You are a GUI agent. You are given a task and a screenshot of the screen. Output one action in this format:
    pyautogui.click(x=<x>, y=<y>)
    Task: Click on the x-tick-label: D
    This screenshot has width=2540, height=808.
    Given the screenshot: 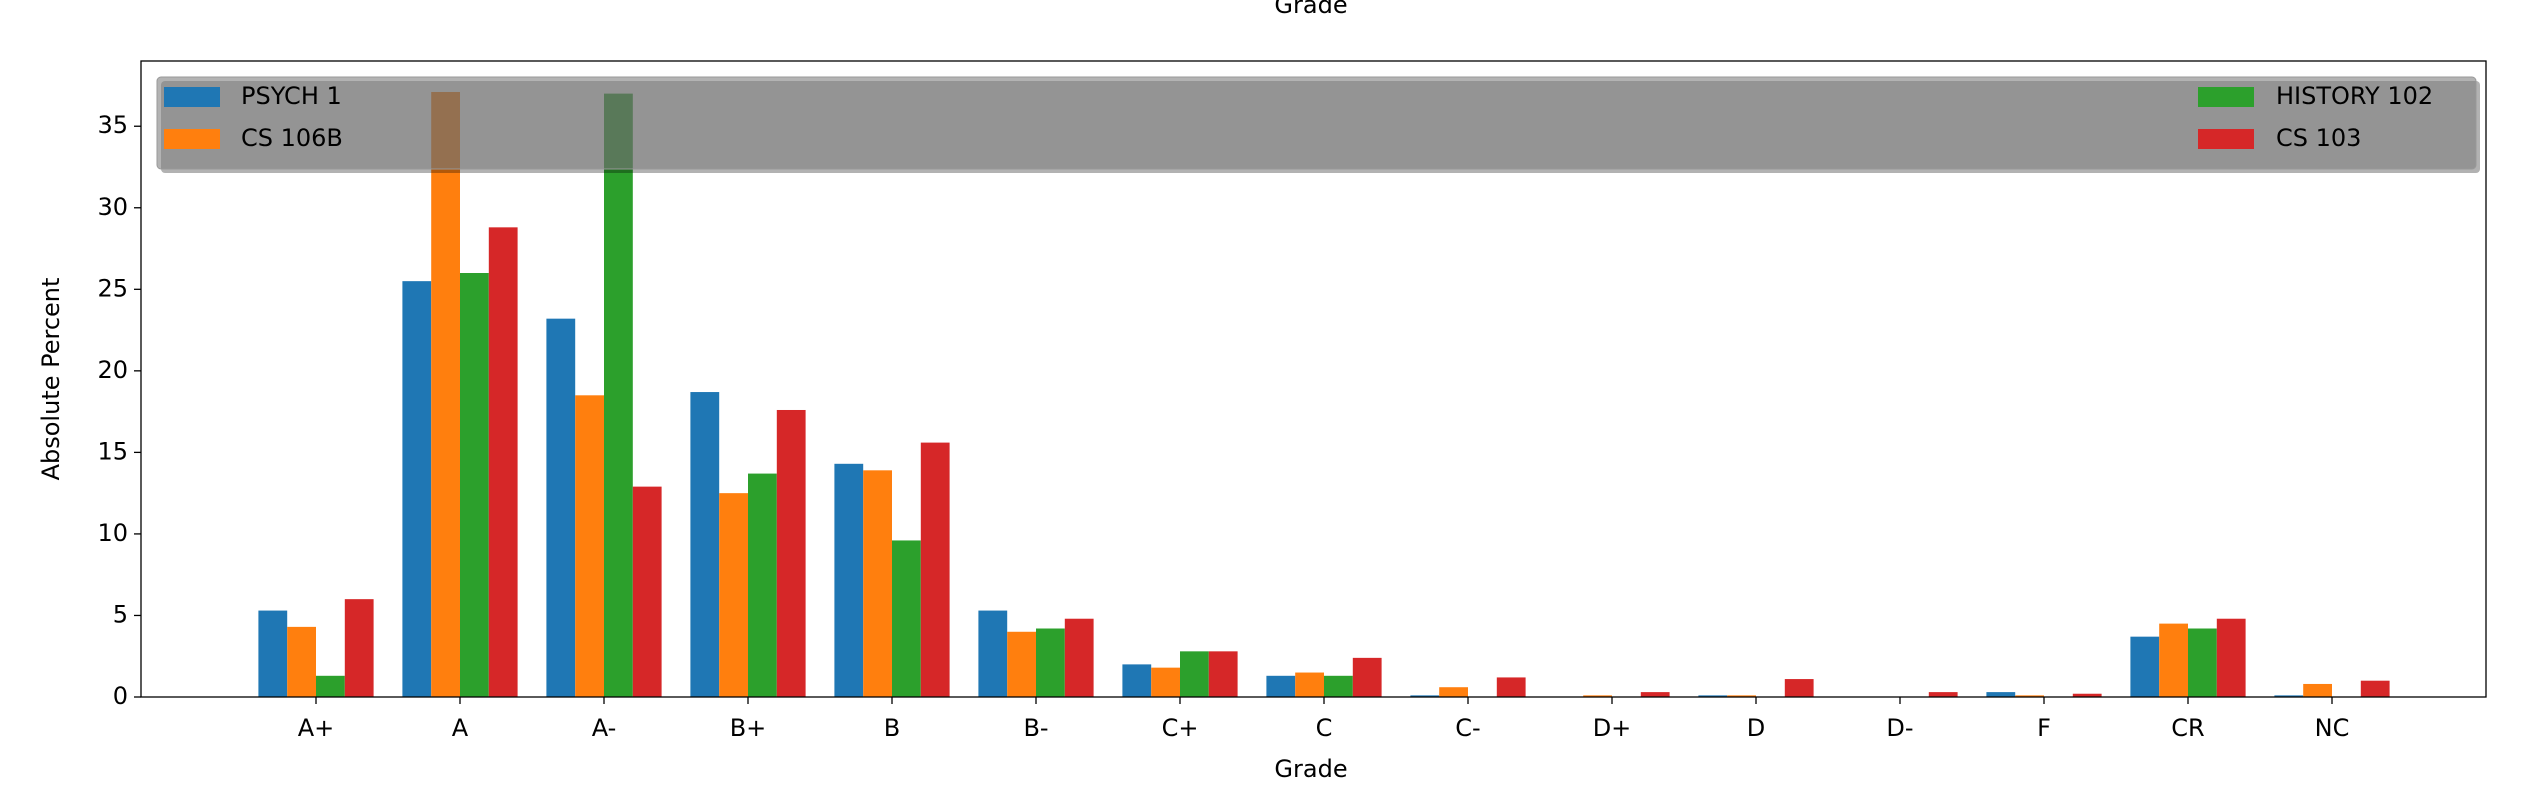 What is the action you would take?
    pyautogui.click(x=1756, y=728)
    